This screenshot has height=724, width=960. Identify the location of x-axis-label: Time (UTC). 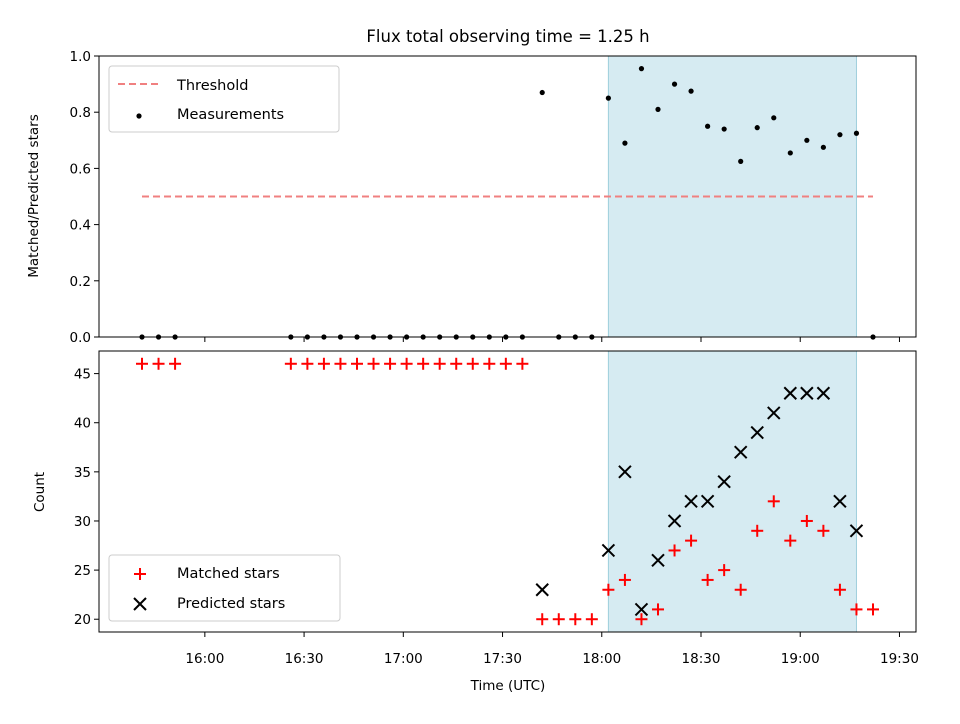
(508, 686).